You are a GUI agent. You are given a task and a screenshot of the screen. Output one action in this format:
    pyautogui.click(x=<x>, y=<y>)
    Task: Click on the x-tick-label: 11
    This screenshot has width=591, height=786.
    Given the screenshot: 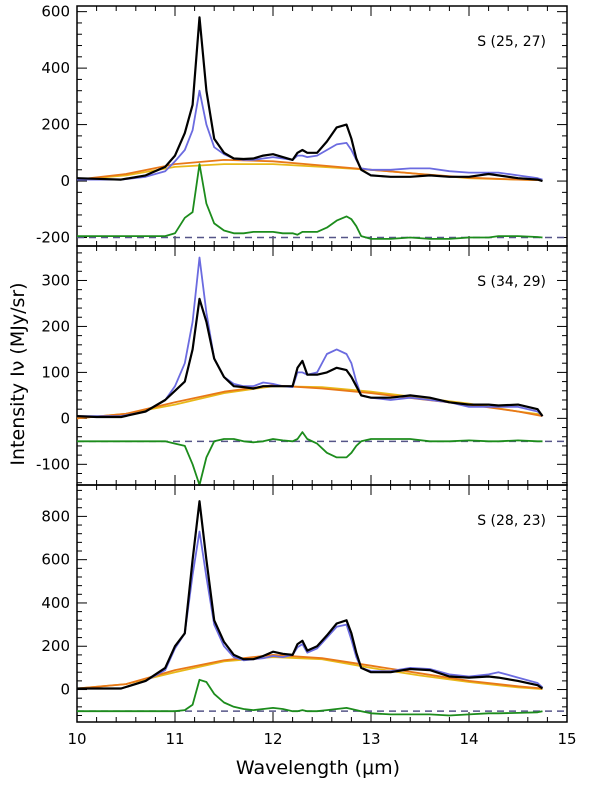 What is the action you would take?
    pyautogui.click(x=174, y=739)
    